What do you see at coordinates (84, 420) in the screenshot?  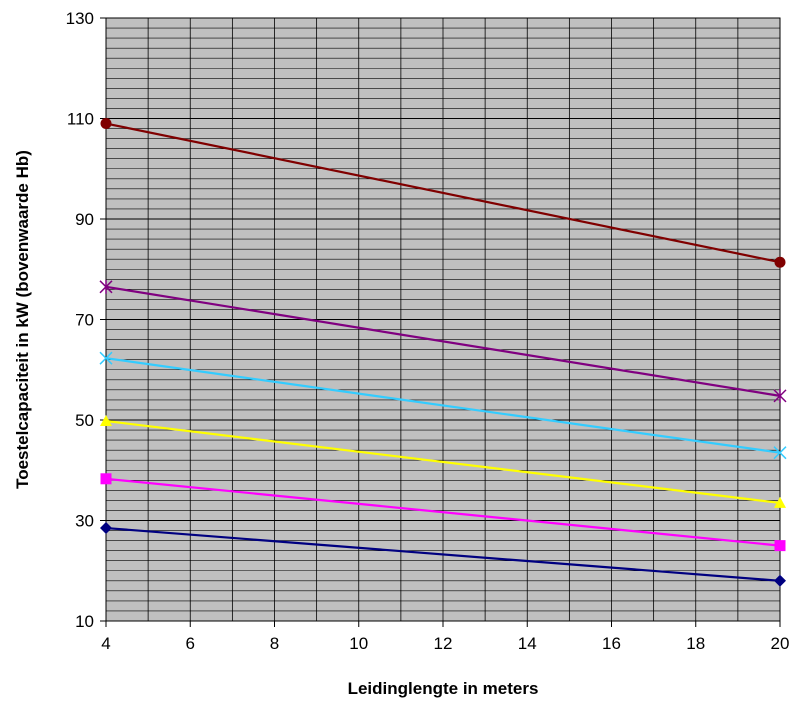 I see `y-tick-label: 50` at bounding box center [84, 420].